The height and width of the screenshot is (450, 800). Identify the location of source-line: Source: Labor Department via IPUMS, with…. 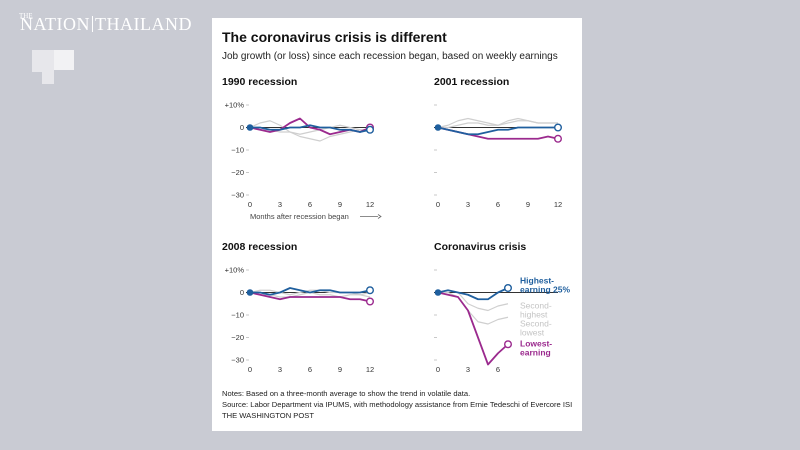
(397, 404).